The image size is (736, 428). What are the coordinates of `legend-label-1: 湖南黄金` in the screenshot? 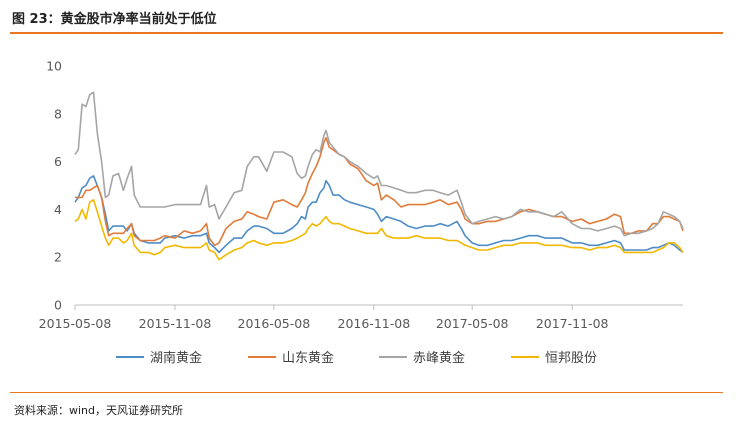 It's located at (176, 358).